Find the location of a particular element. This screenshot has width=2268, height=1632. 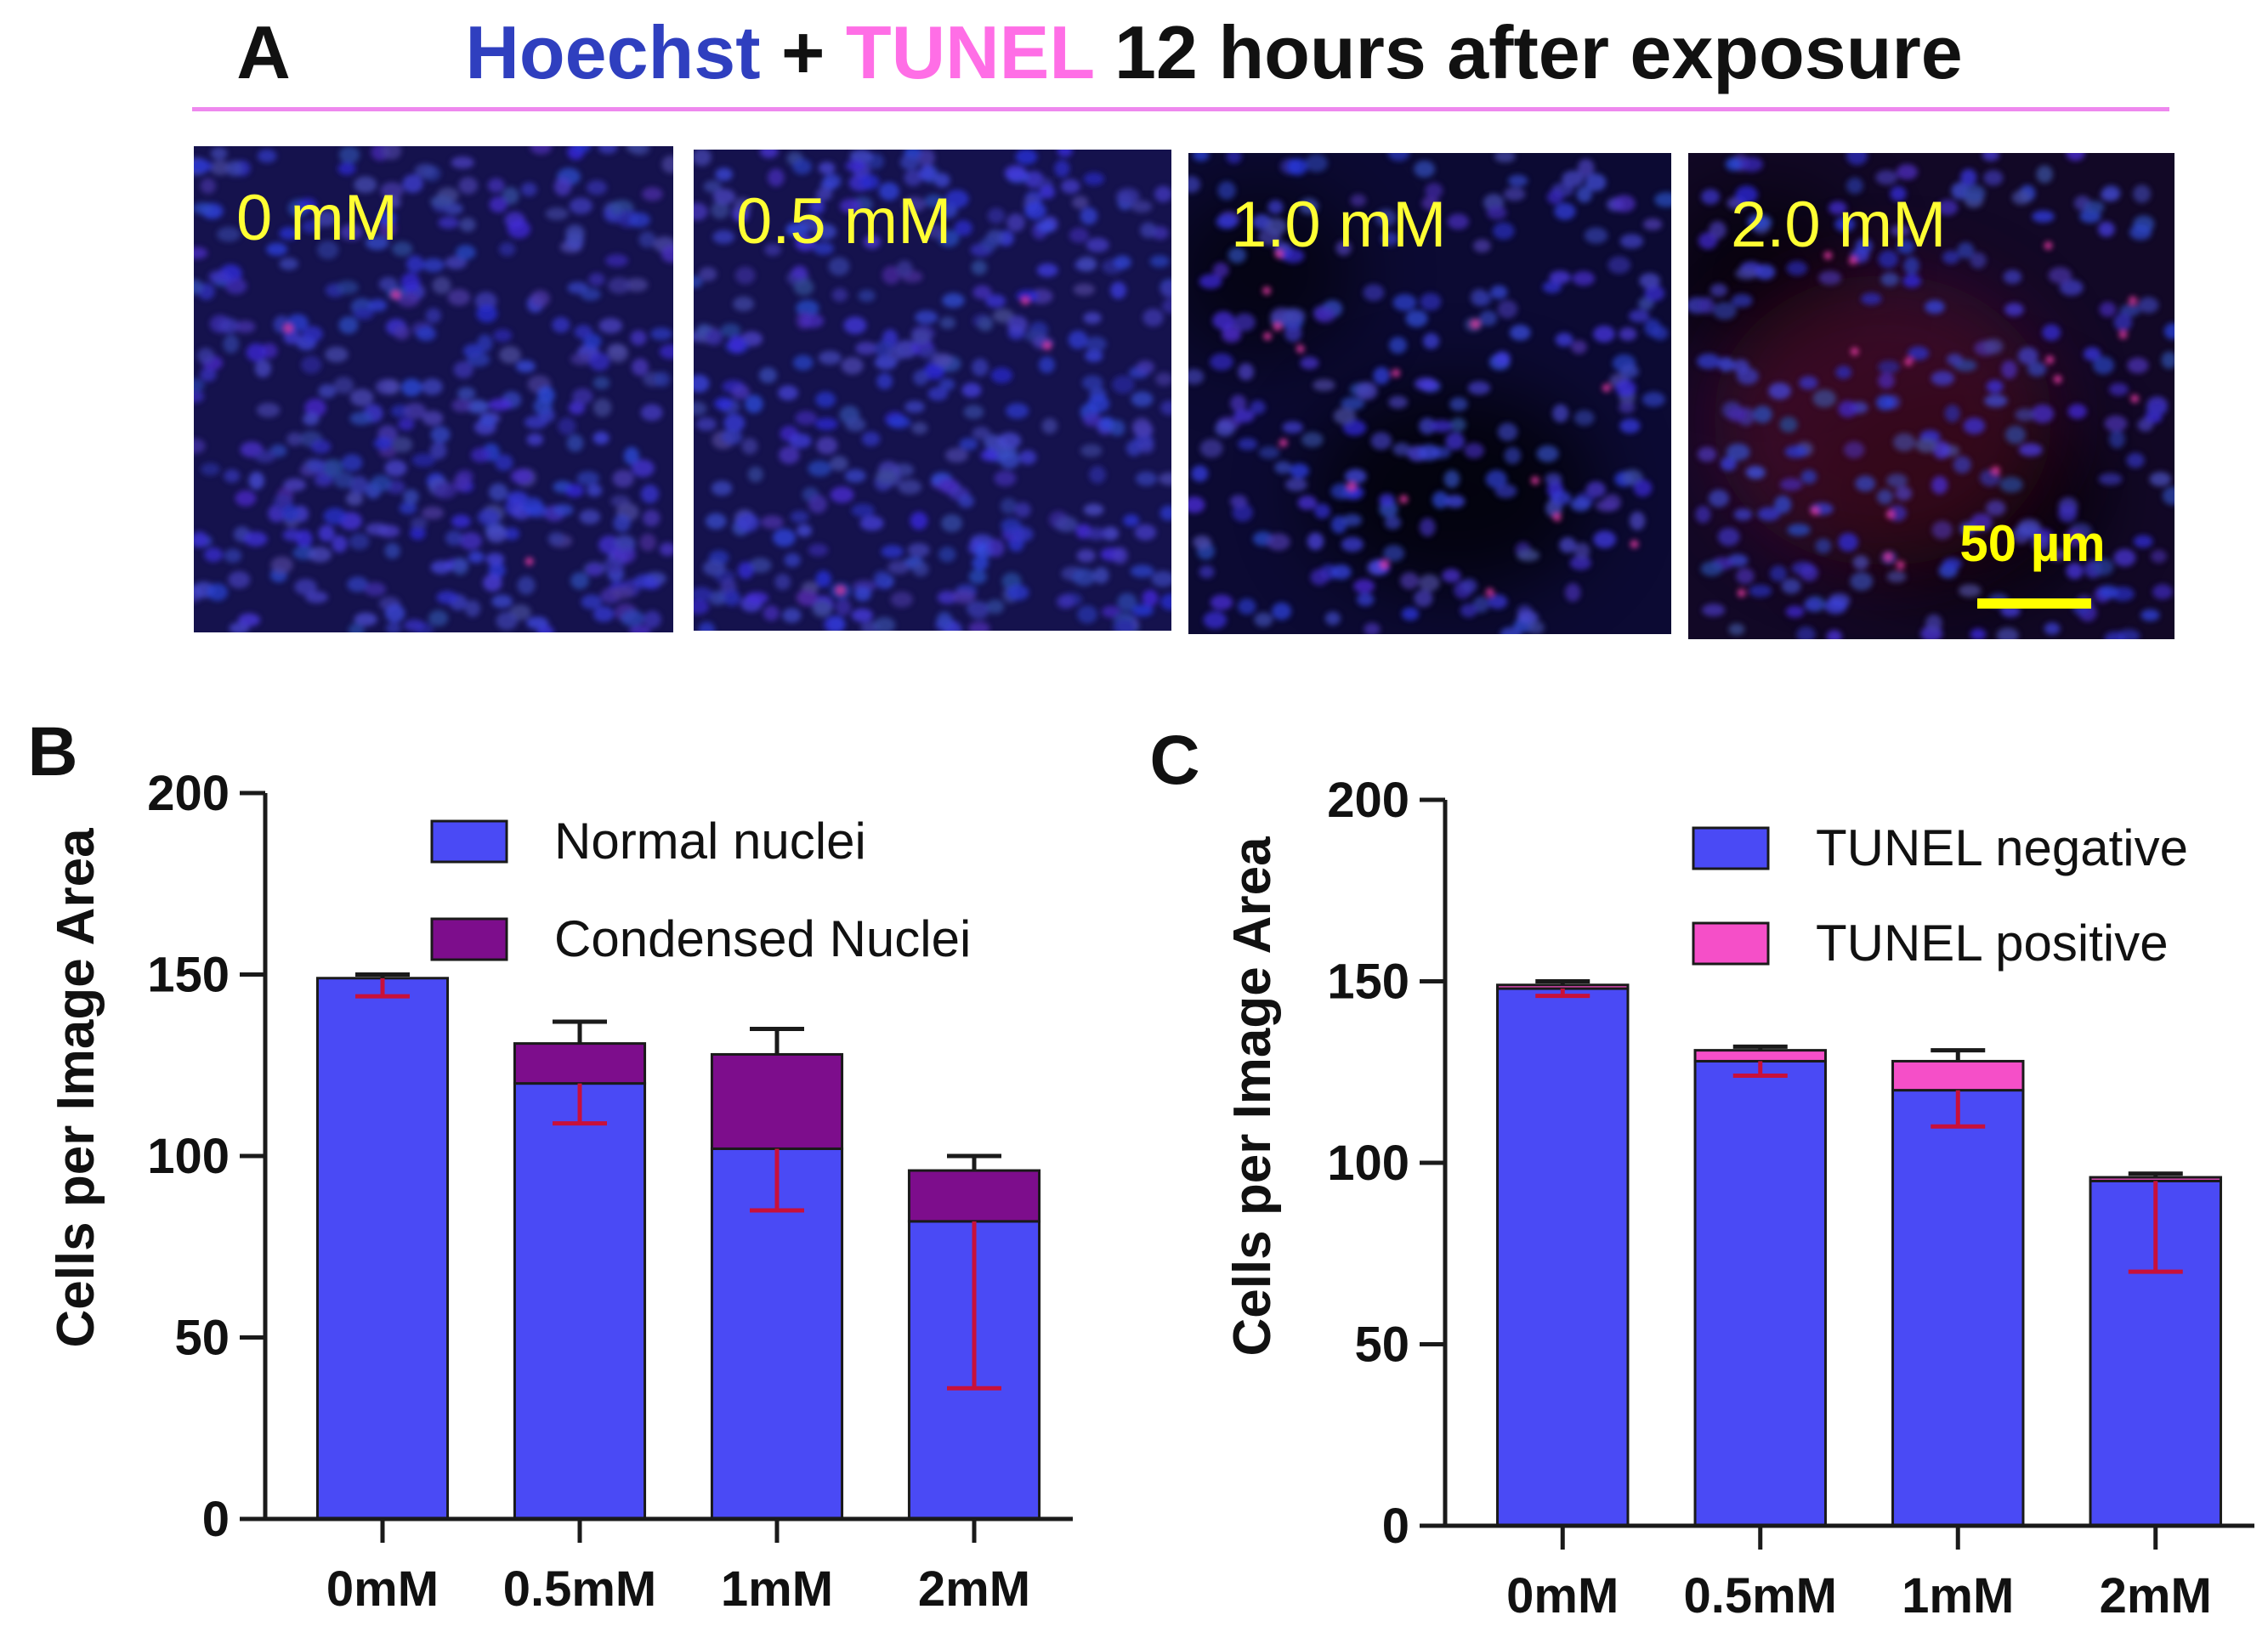

bar-normal-nuclei-0.5mM is located at coordinates (580, 1301).